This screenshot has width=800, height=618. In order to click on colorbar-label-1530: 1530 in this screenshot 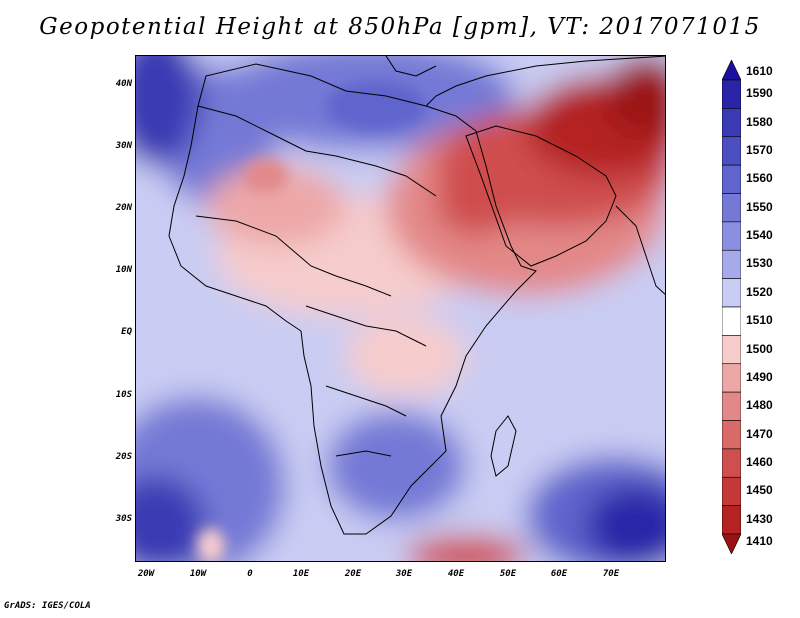, I will do `click(759, 263)`.